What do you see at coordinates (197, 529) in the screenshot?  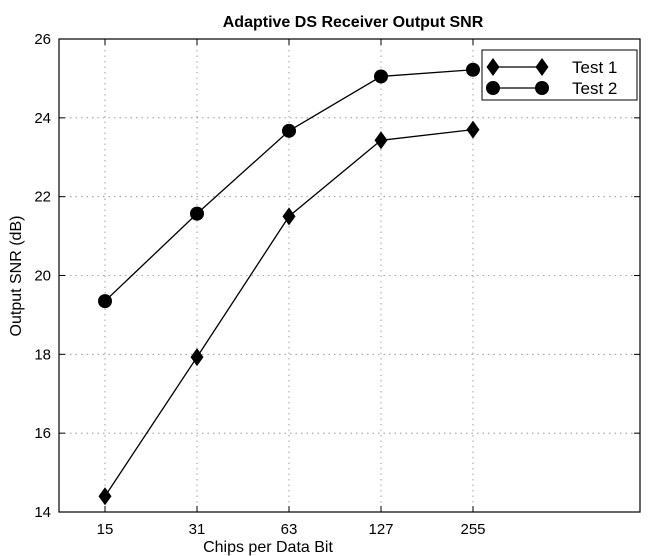 I see `x-tick-label: 31` at bounding box center [197, 529].